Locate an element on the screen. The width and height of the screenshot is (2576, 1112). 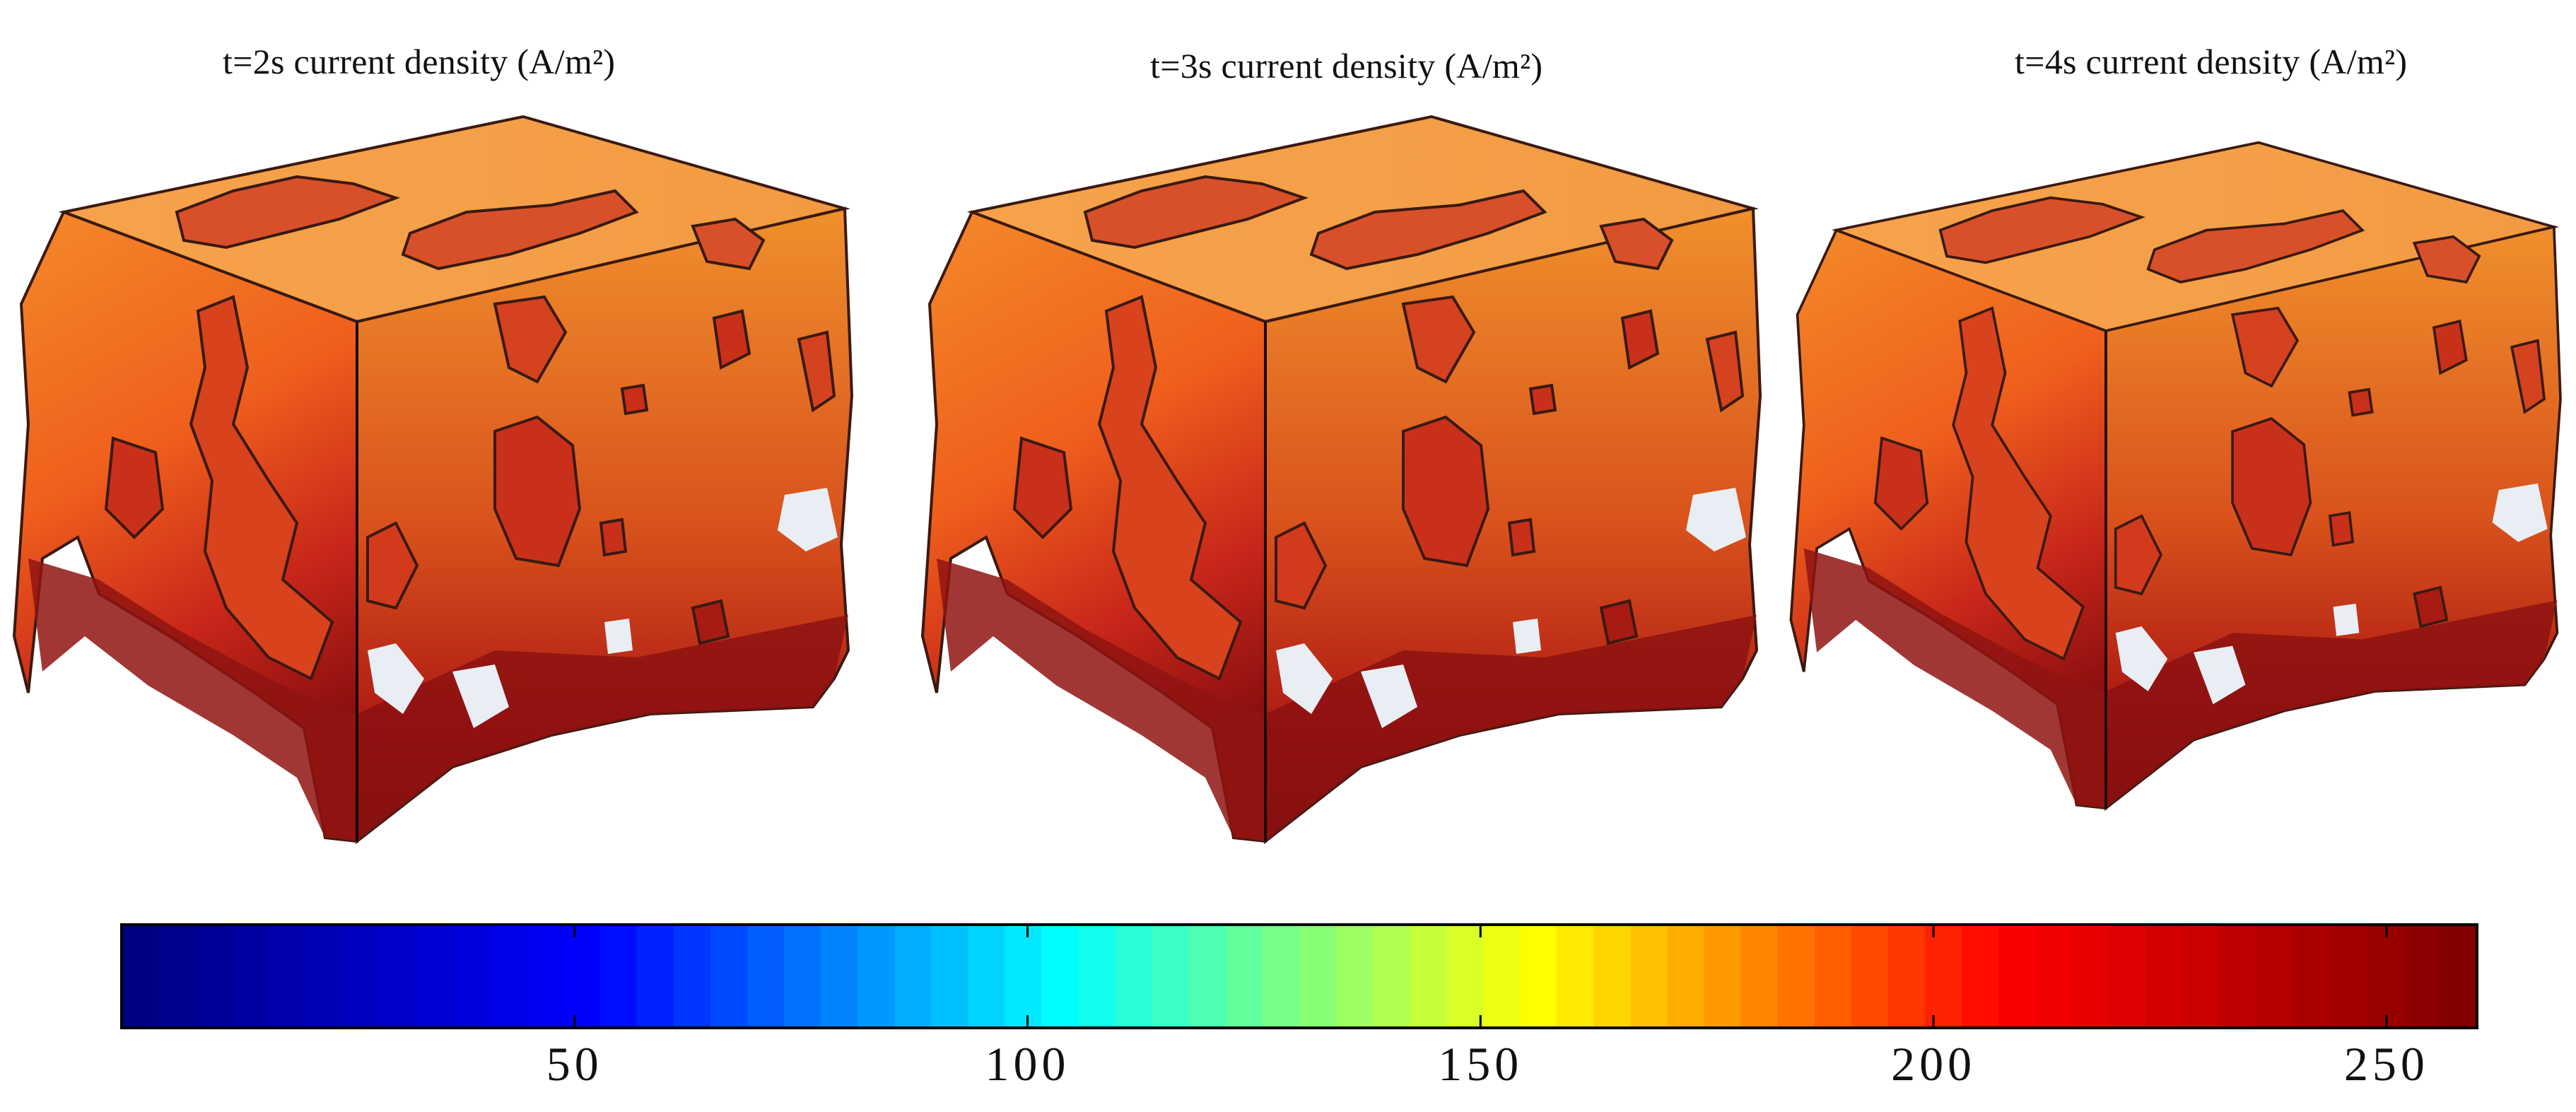
panel-title-t4: t=4s current density (A/m²) is located at coordinates (2211, 62).